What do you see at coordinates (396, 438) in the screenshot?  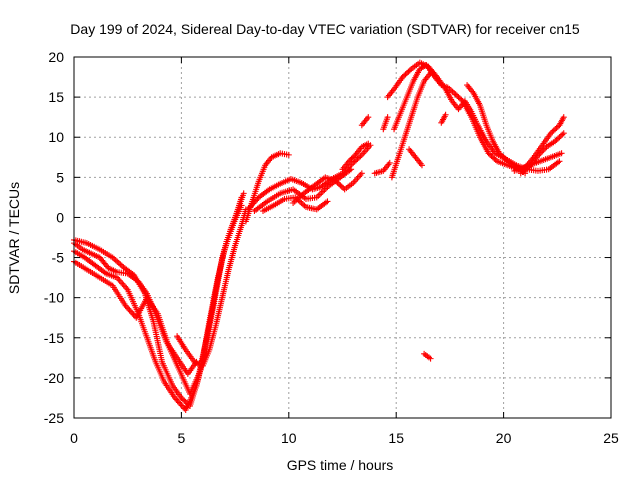 I see `x-tick-label: 15` at bounding box center [396, 438].